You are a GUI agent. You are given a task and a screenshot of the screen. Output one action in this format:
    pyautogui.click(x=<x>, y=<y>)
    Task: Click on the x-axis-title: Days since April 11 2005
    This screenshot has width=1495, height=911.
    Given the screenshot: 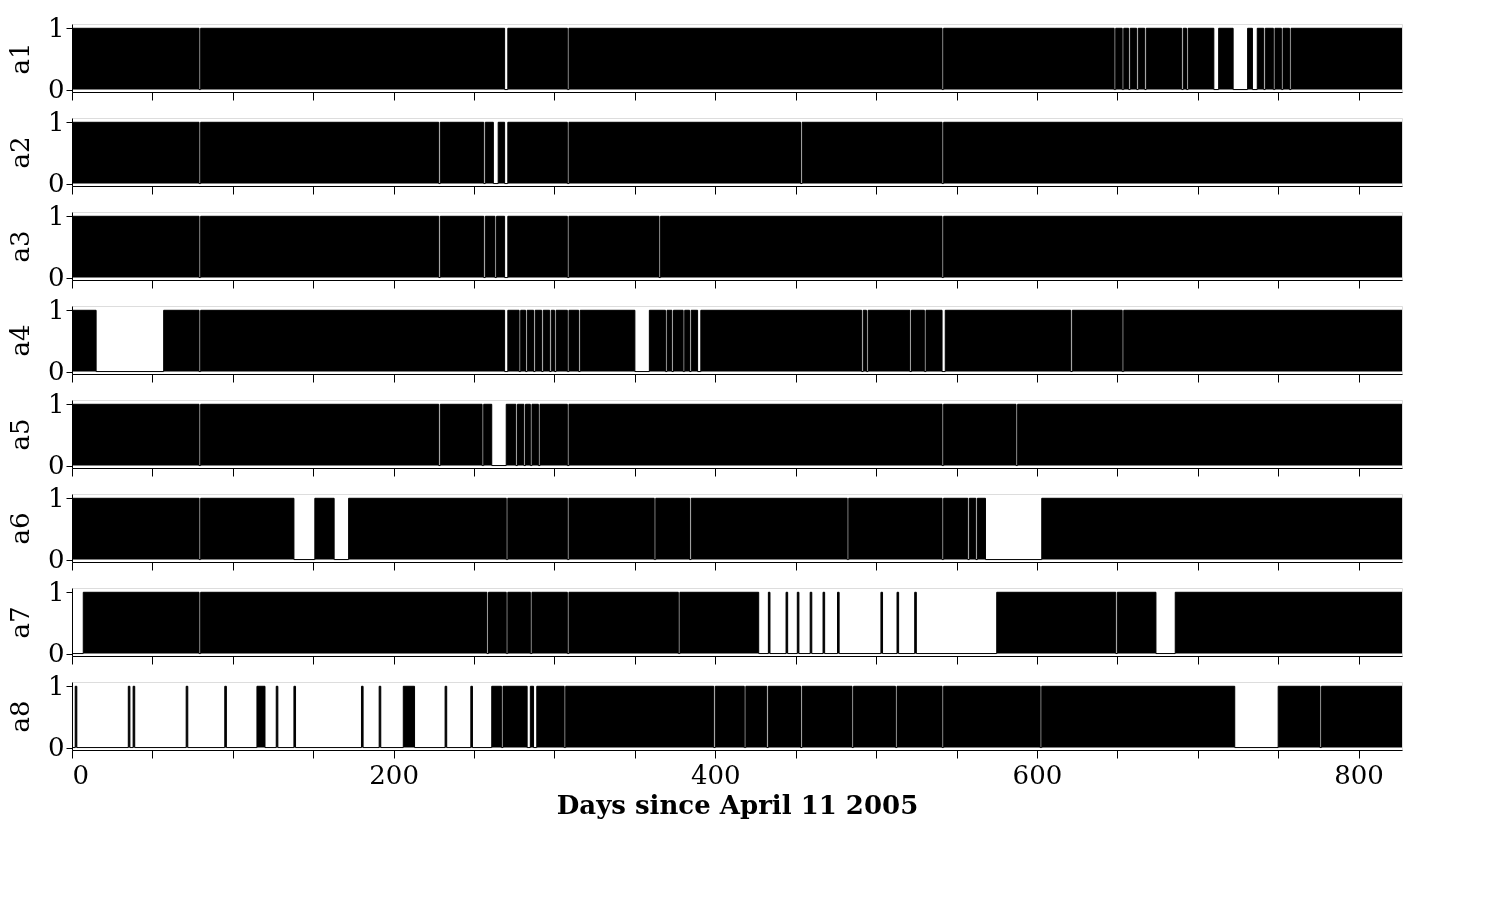 What is the action you would take?
    pyautogui.click(x=737, y=804)
    